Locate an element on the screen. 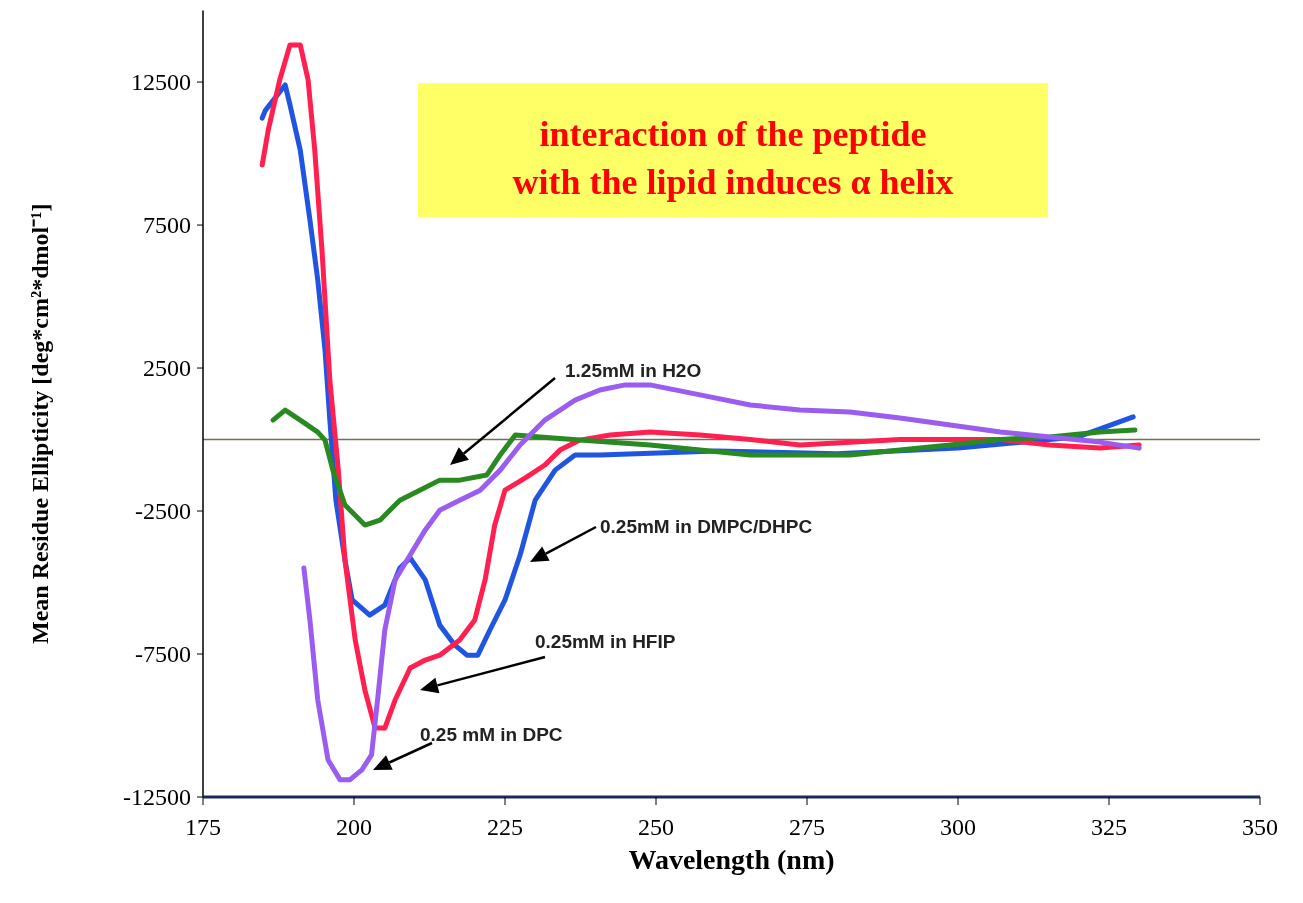  x-tick-label: 200 is located at coordinates (354, 827).